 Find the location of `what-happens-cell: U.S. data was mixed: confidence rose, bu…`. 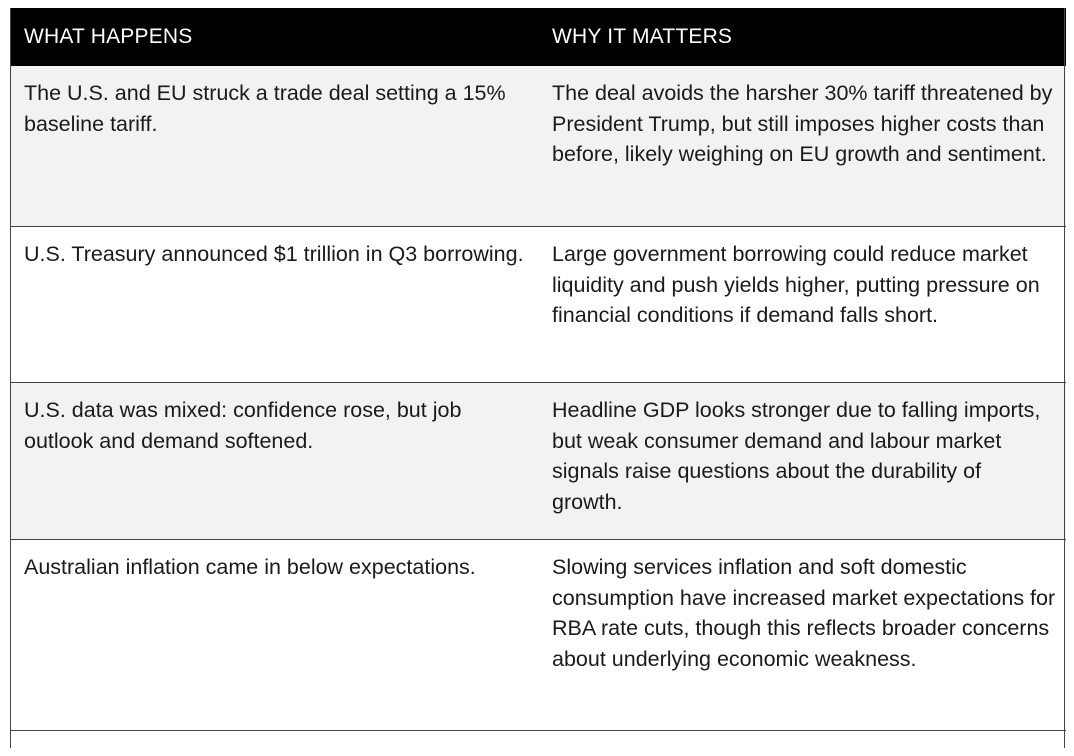

what-happens-cell: U.S. data was mixed: confidence rose, bu… is located at coordinates (274, 461).